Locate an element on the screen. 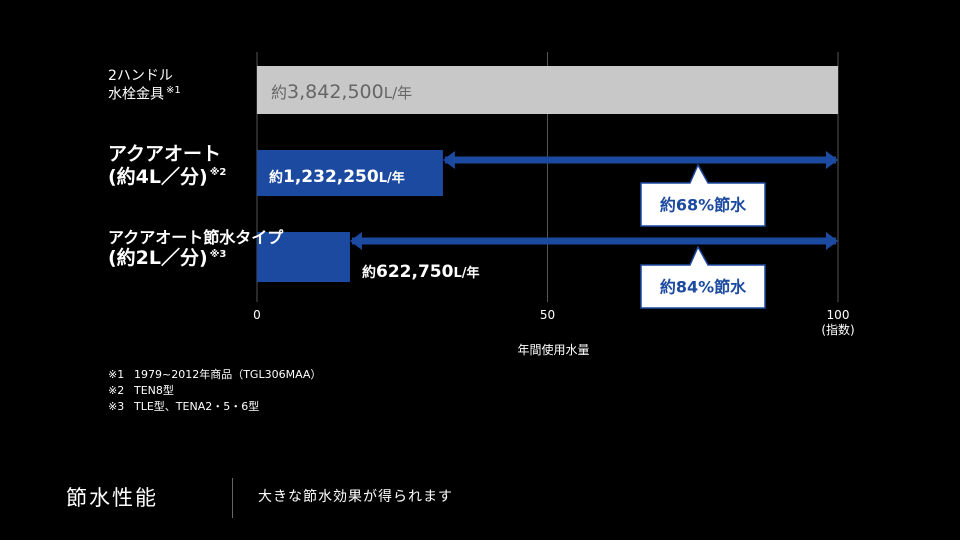  footer-divider is located at coordinates (232, 498).